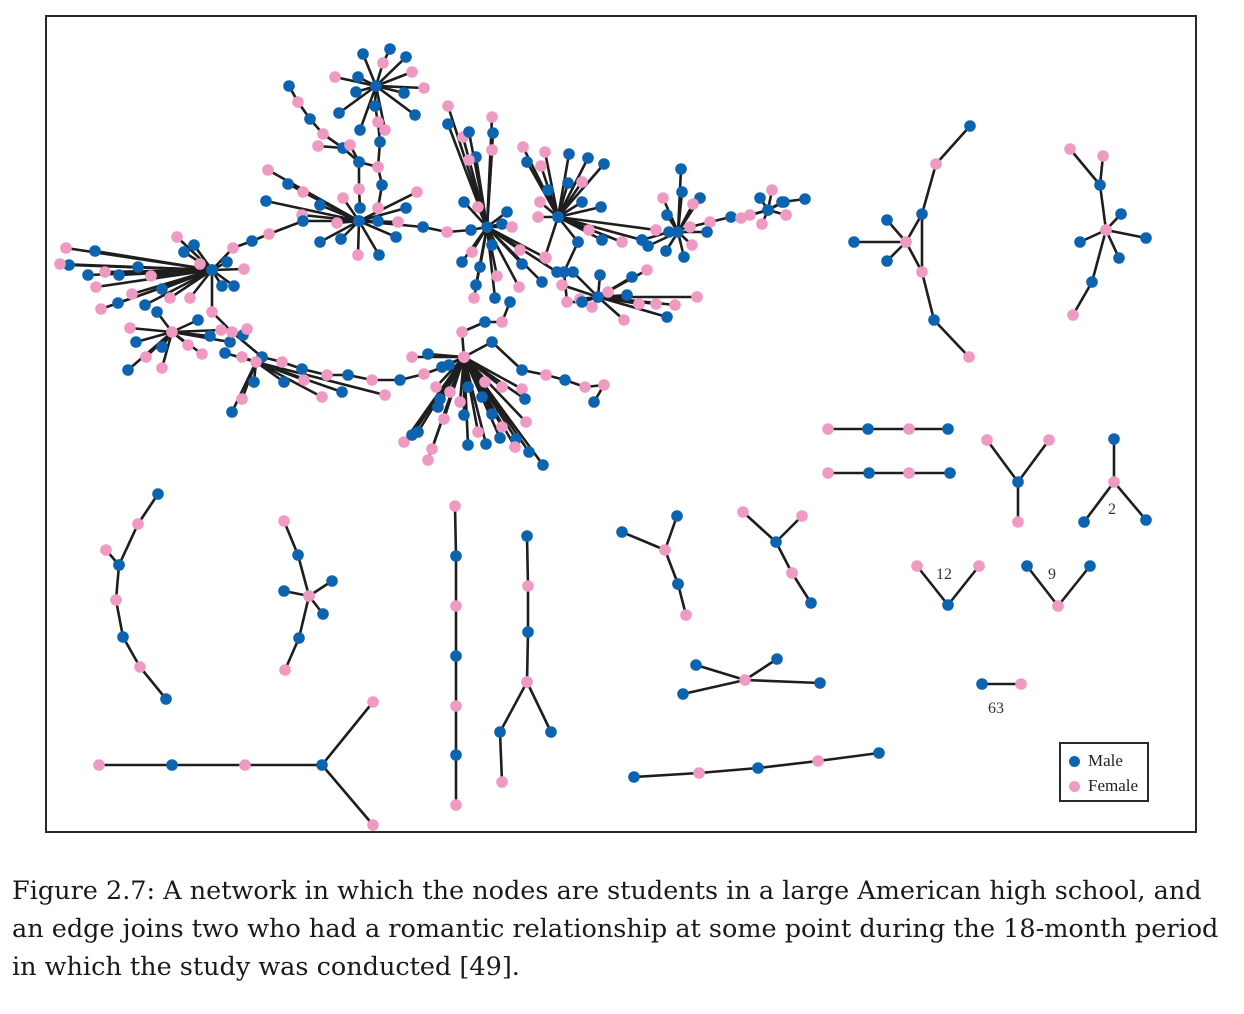 The image size is (1244, 1014). What do you see at coordinates (1113, 785) in the screenshot?
I see `legend-label-female: Female` at bounding box center [1113, 785].